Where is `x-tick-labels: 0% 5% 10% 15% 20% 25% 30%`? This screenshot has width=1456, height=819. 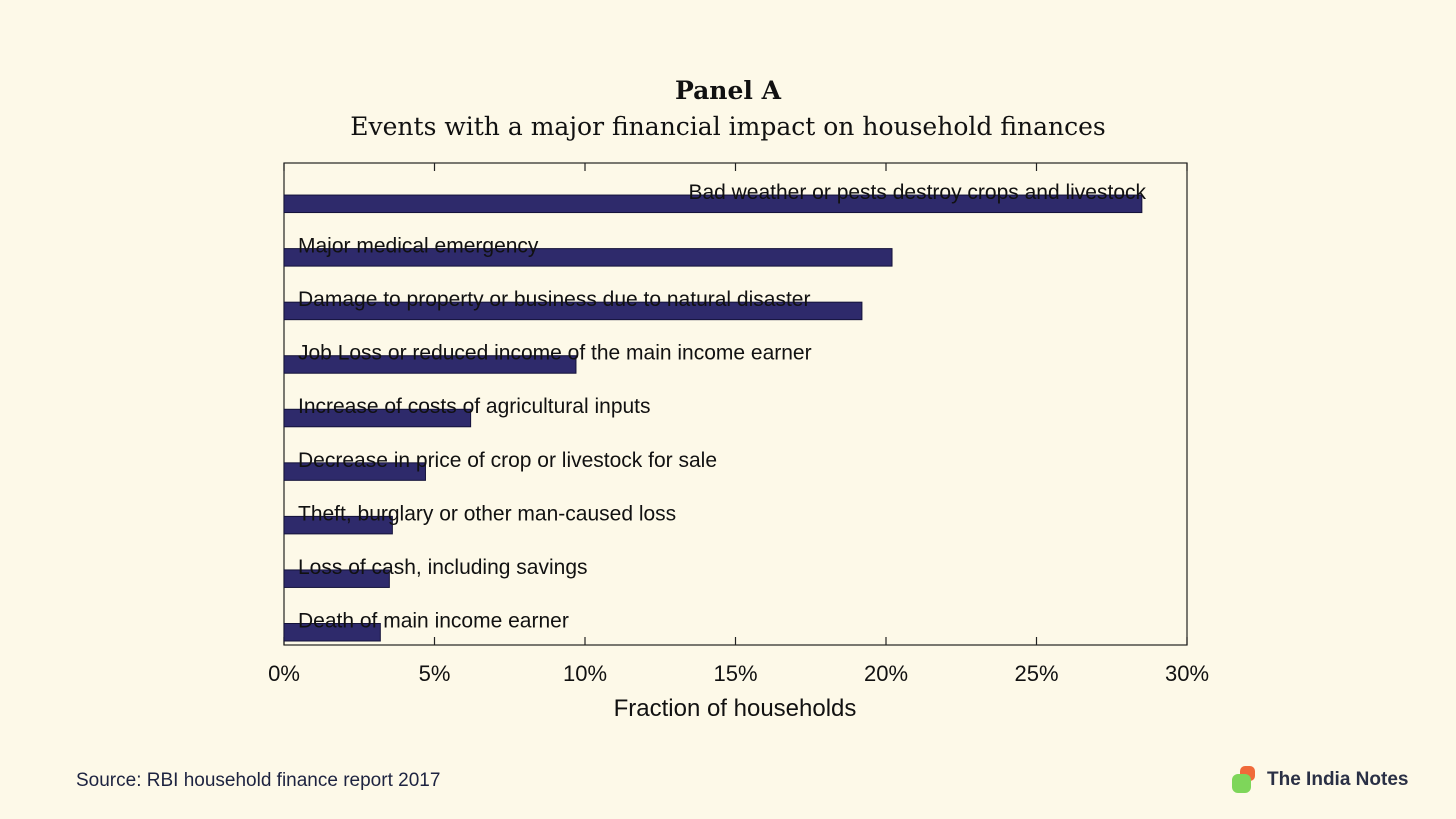
x-tick-labels: 0% 5% 10% 15% 20% 25% 30% is located at coordinates (738, 673).